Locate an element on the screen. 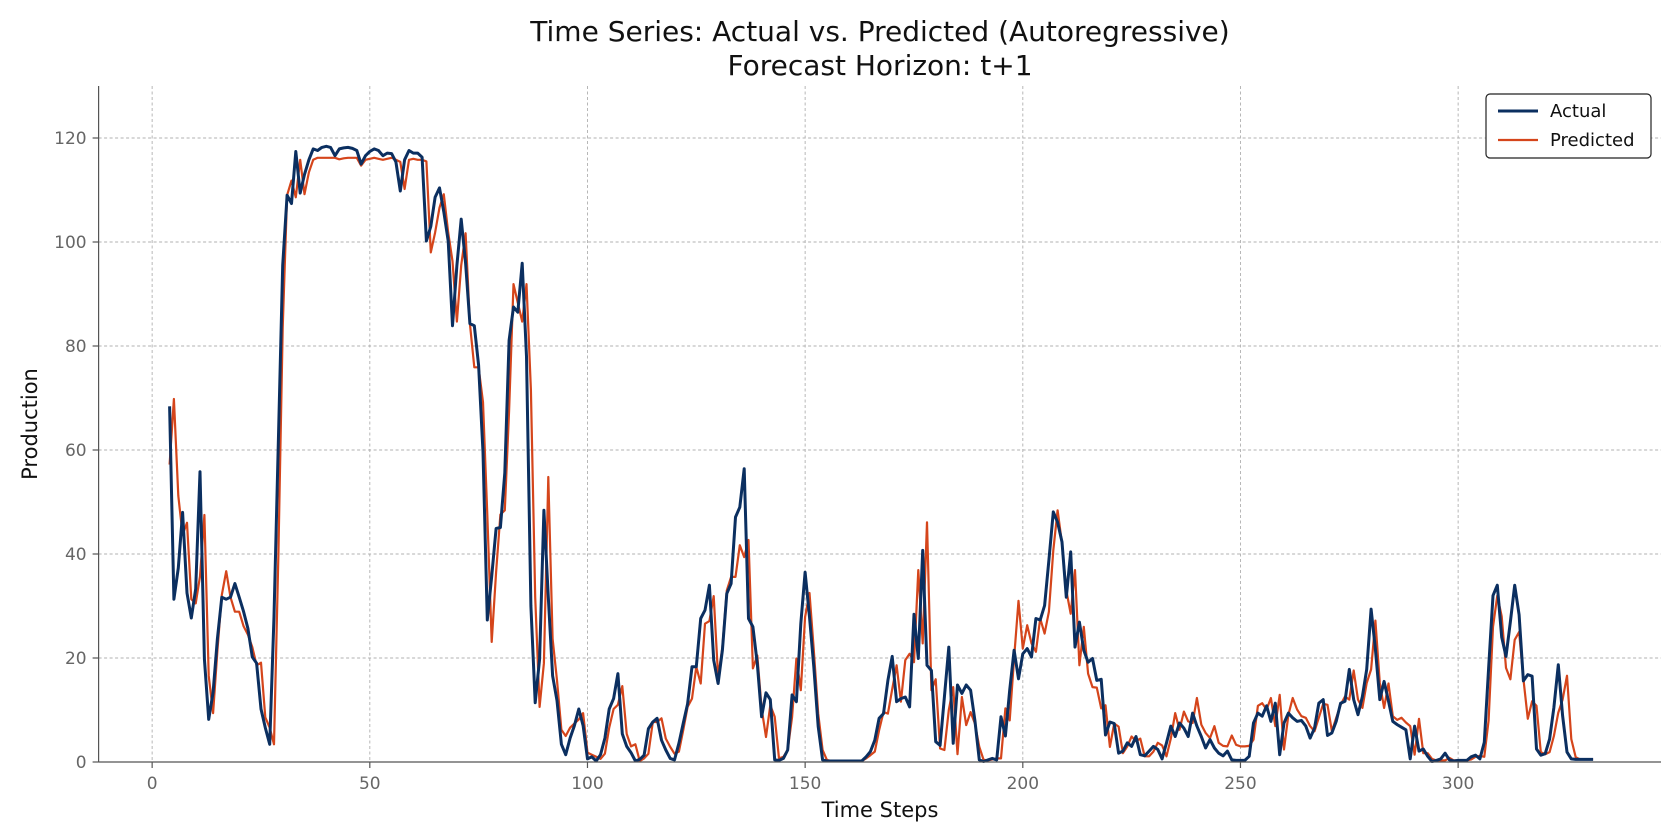  y-tick-label: 100 is located at coordinates (70, 243).